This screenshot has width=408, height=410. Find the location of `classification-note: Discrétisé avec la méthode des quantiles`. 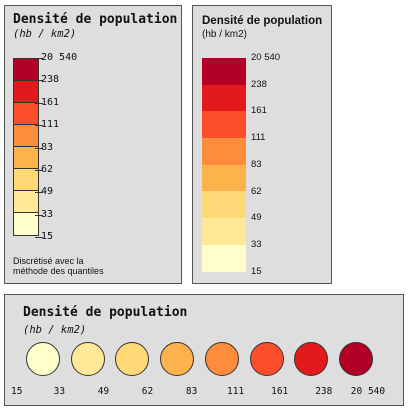

classification-note: Discrétisé avec la méthode des quantiles is located at coordinates (58, 266).